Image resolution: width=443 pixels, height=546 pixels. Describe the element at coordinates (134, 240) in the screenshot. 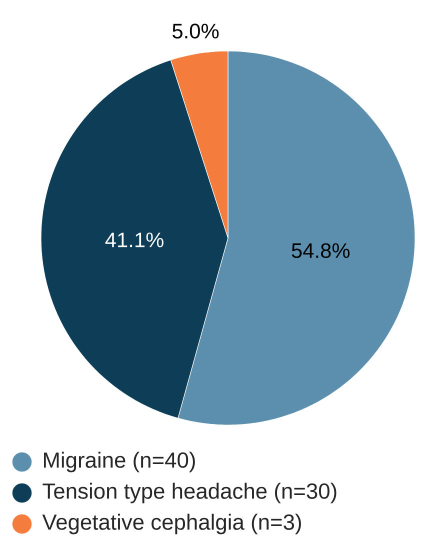

I see `data-label: 41.1%` at that location.